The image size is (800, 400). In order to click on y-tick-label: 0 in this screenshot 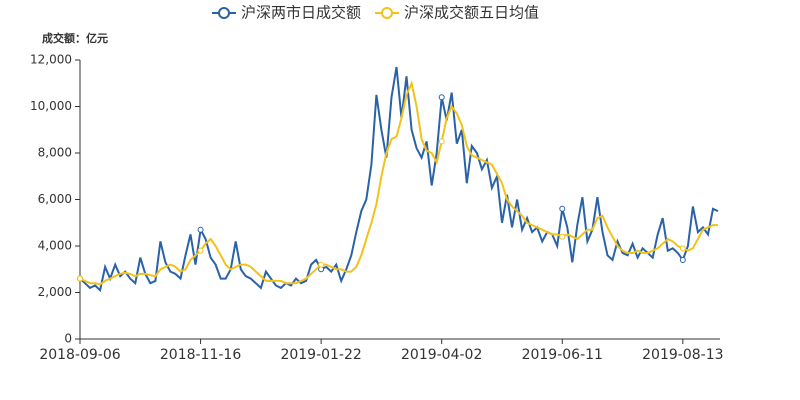, I will do `click(68, 339)`.